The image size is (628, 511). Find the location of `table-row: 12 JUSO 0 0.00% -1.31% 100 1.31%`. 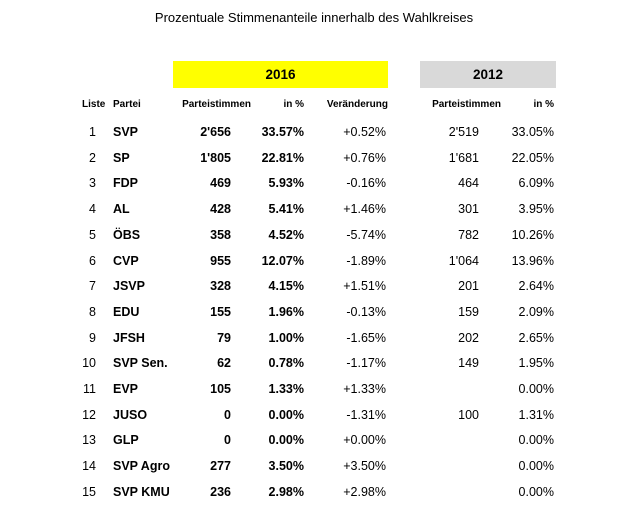

table-row: 12 JUSO 0 0.00% -1.31% 100 1.31% is located at coordinates (314, 421).